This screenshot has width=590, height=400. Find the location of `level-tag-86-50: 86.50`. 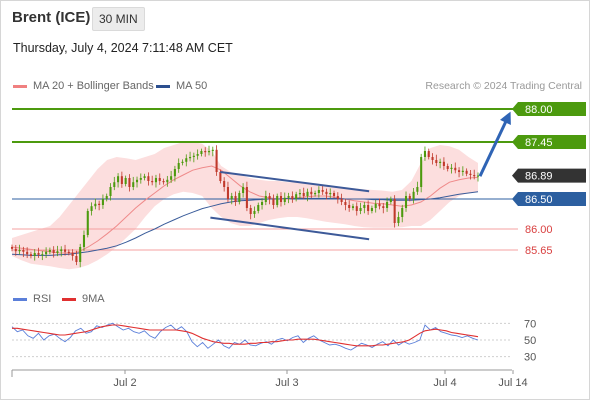

level-tag-86-50: 86.50 is located at coordinates (549, 199).